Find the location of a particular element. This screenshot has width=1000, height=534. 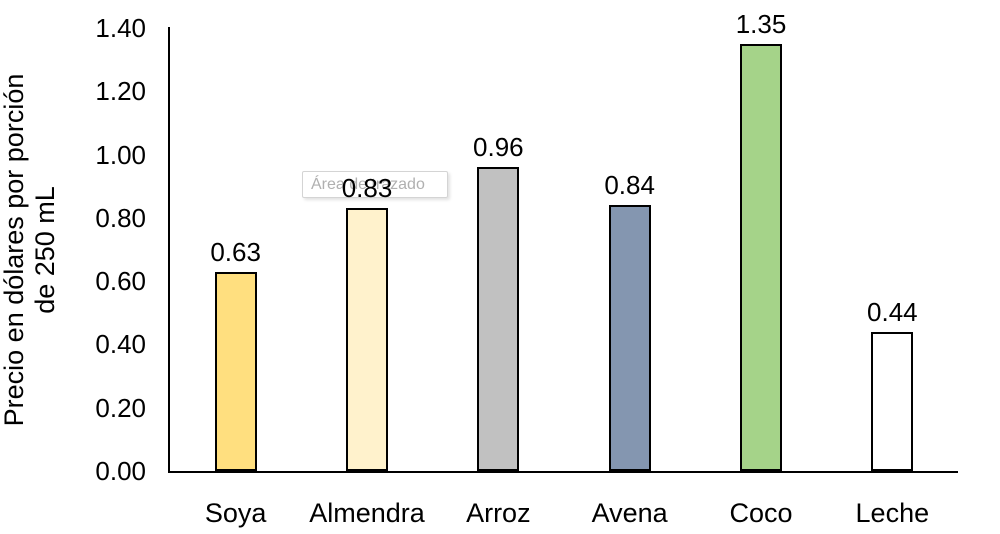

value-label-coco: 1.35 is located at coordinates (761, 23).